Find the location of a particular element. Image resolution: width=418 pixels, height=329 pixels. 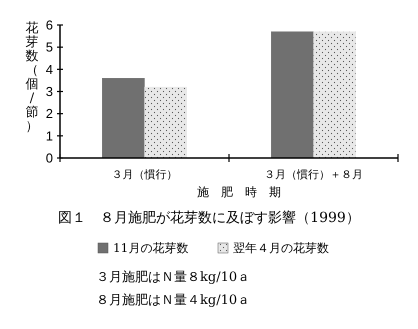

y-tick-label: 0 is located at coordinates (49, 158).